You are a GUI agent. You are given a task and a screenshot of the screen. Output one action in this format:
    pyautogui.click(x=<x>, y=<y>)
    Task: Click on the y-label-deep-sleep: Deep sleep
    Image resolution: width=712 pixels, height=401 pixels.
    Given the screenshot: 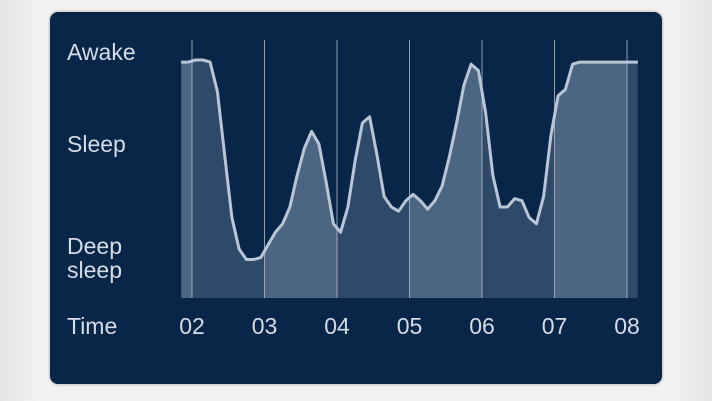 What is the action you would take?
    pyautogui.click(x=94, y=258)
    